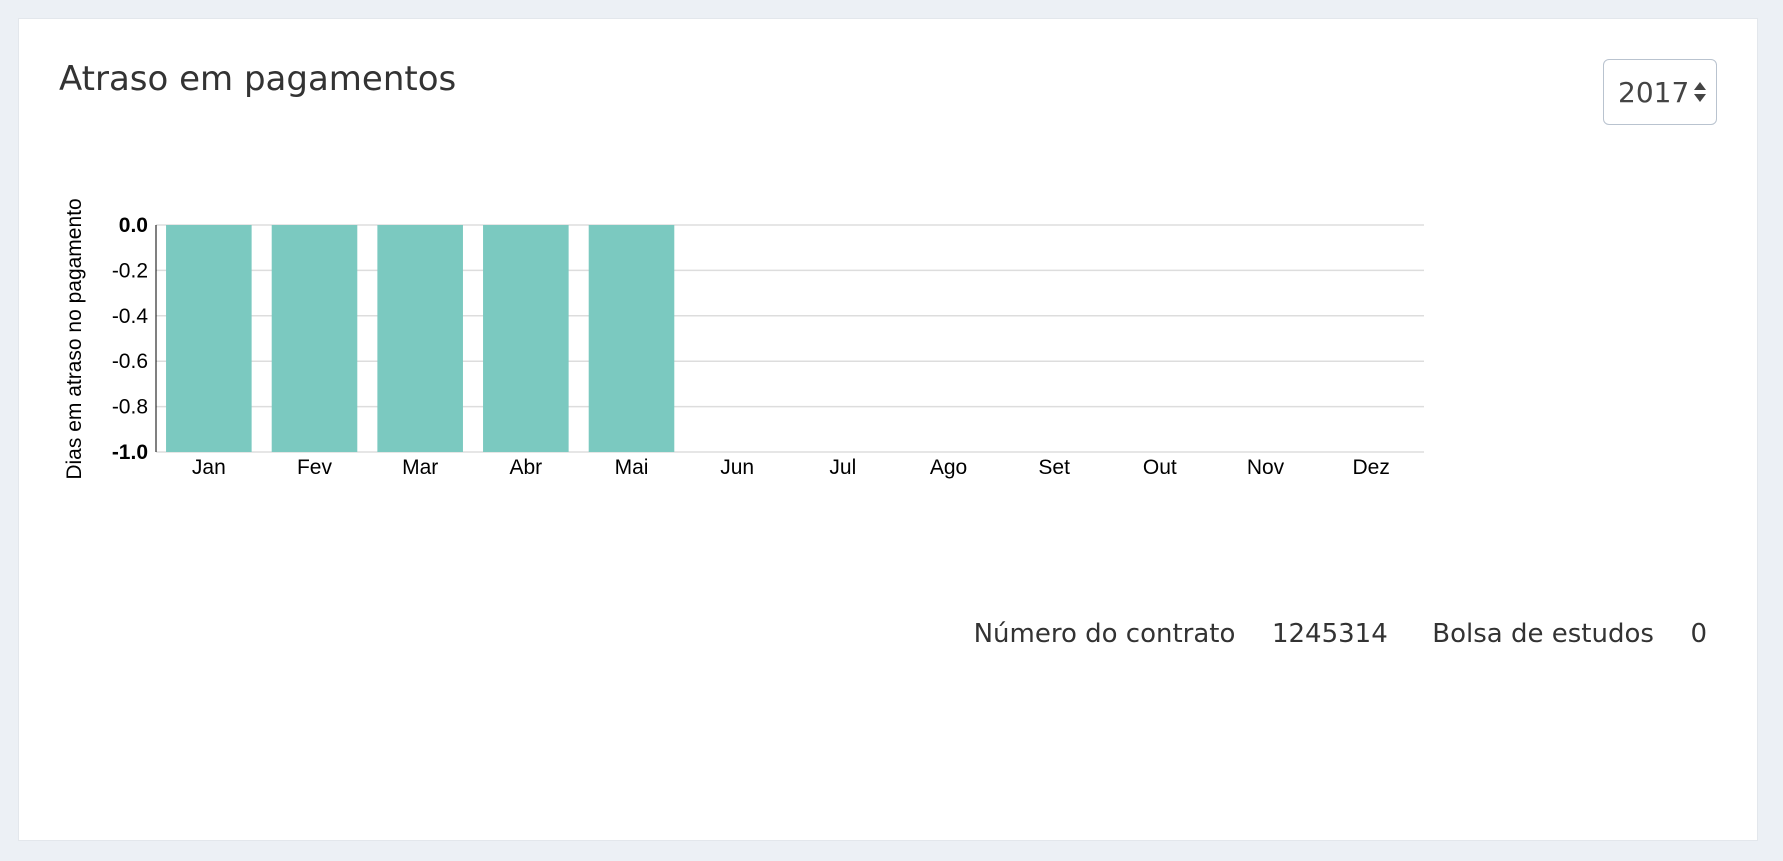  What do you see at coordinates (526, 338) in the screenshot?
I see `bar-abr` at bounding box center [526, 338].